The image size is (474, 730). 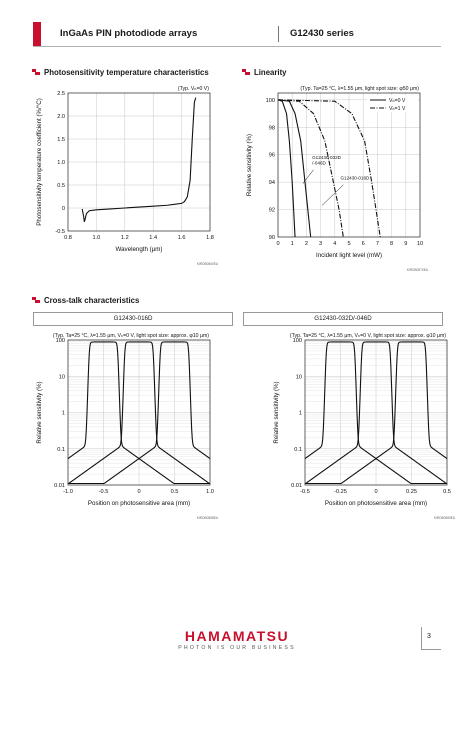 I want to click on y-tick-label: 2.0, so click(x=61, y=117).